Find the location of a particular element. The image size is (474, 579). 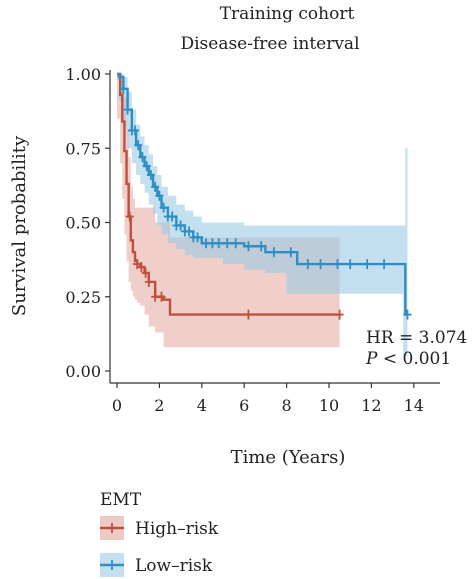

x-tick-label: 2 is located at coordinates (159, 405).